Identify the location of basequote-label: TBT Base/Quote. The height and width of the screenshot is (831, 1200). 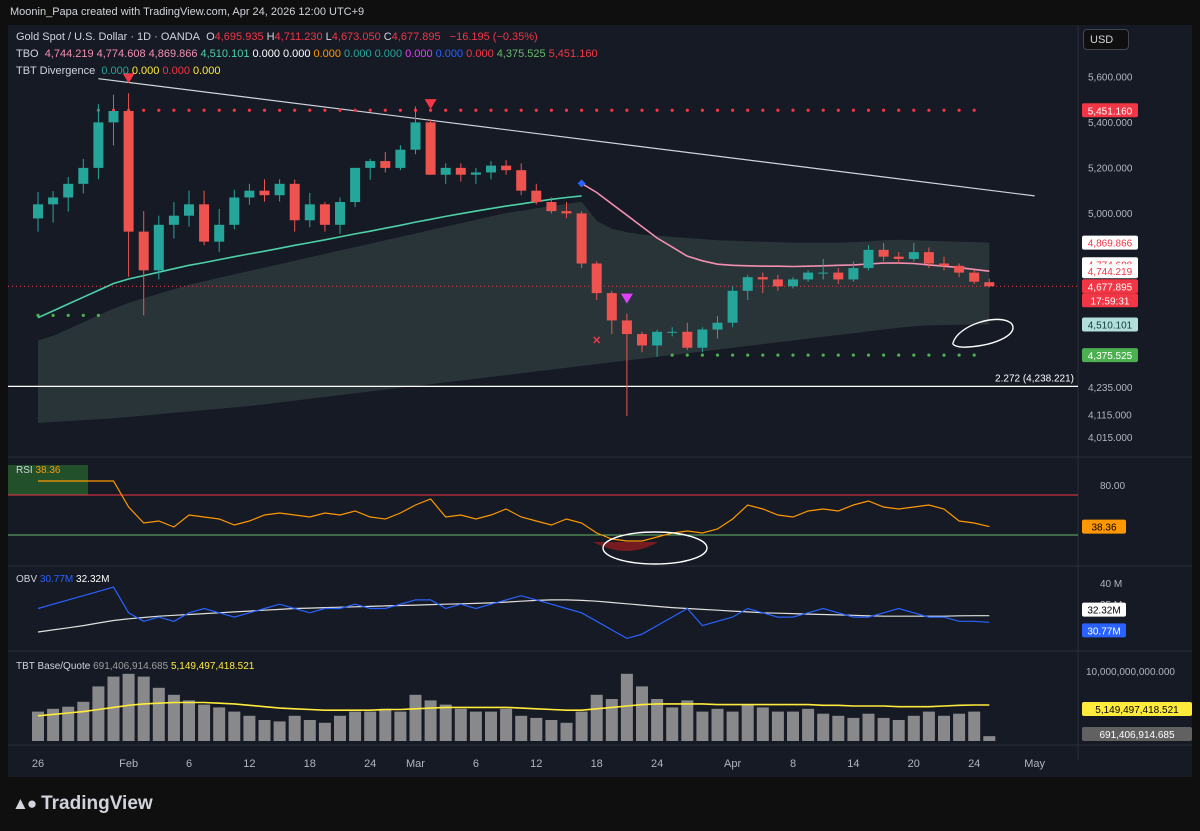
(53, 666).